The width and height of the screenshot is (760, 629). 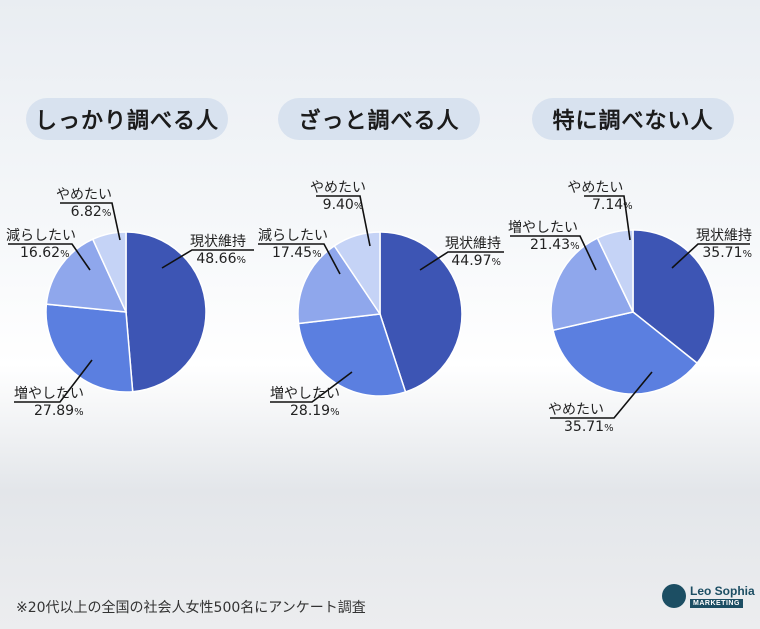 I want to click on chart-2-label-herashitai: 減らしたい 17.45%, so click(x=293, y=244).